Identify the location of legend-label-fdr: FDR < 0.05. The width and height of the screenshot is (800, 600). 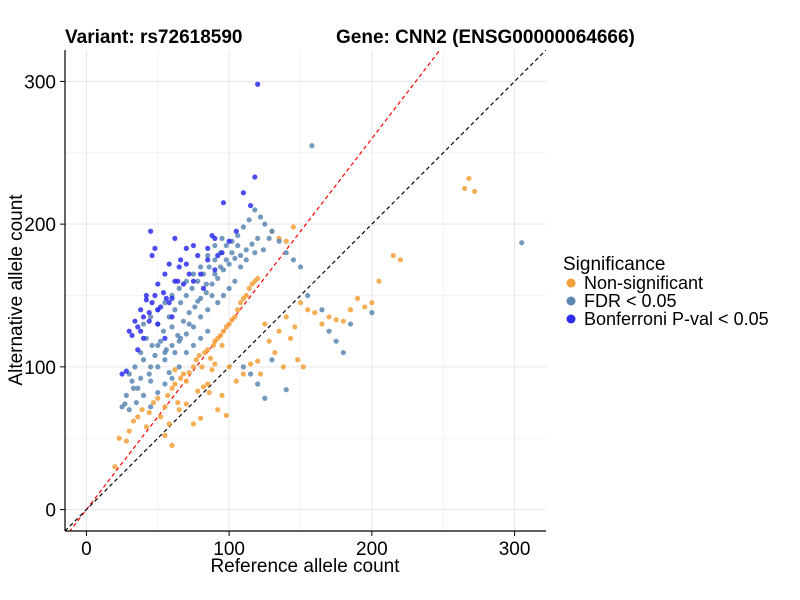
(630, 301).